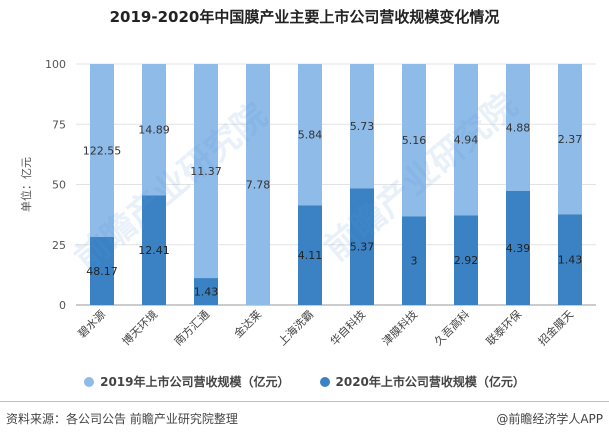  What do you see at coordinates (324, 381) in the screenshot?
I see `legend-swatch-2020` at bounding box center [324, 381].